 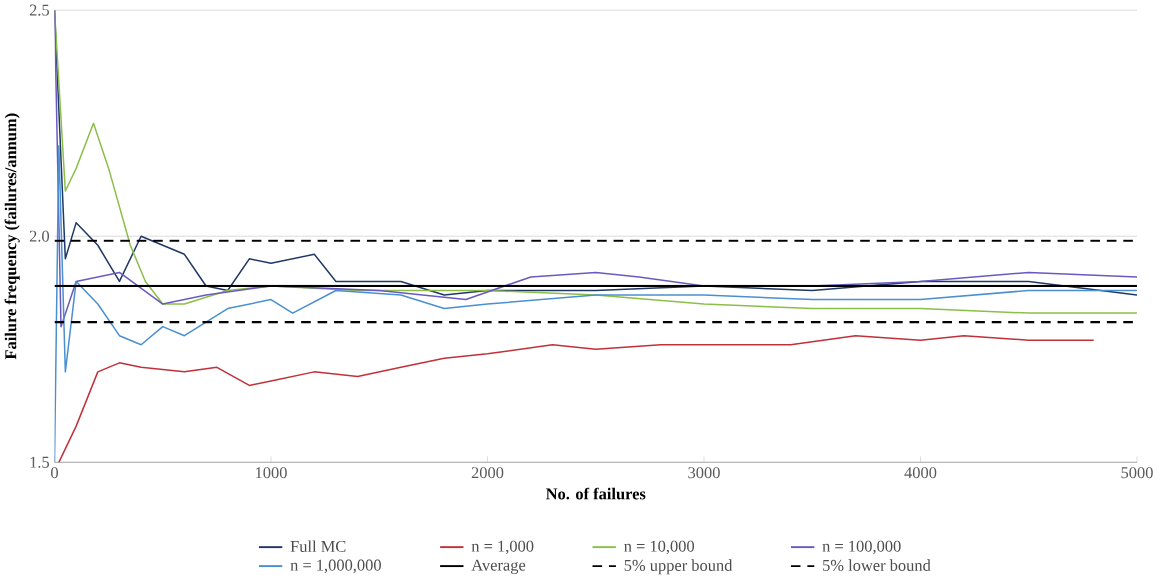 I want to click on x-tick-label: 1000, so click(x=271, y=473).